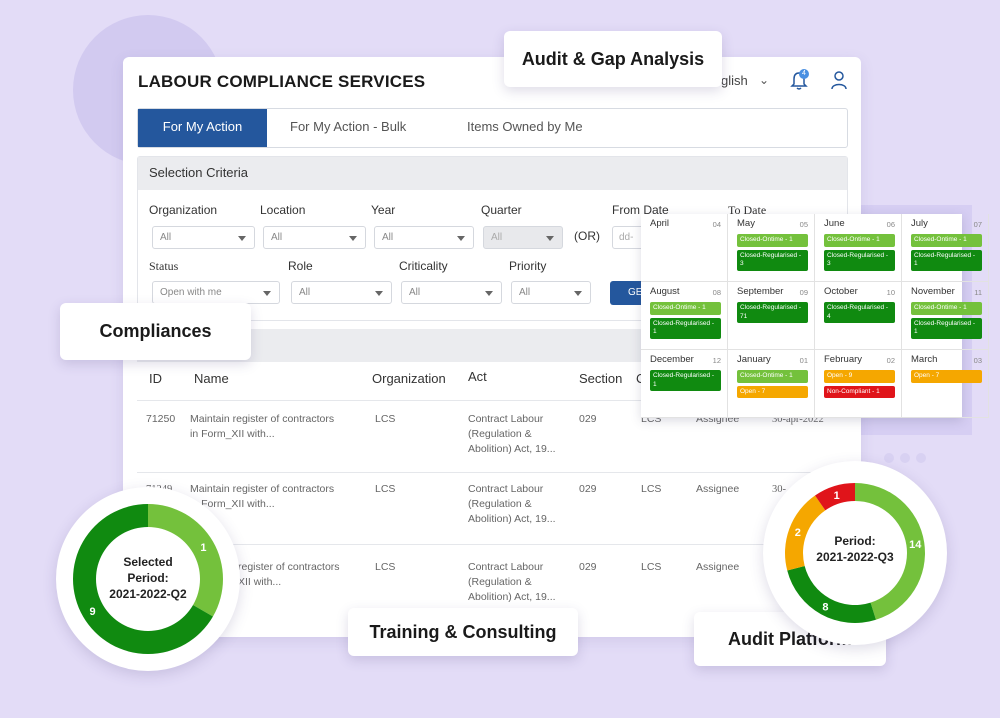  I want to click on calendar-month-number: 09, so click(803, 292).